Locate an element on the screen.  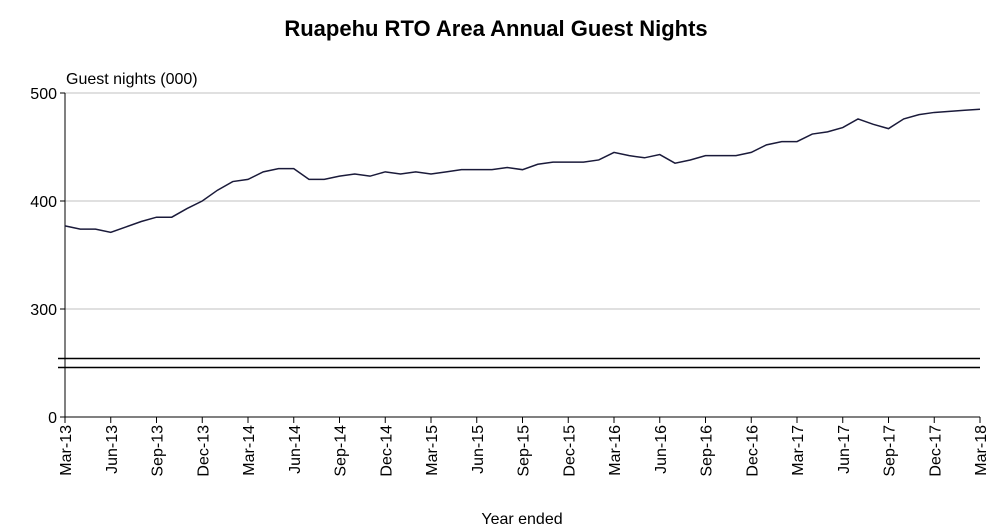
x-tick-label: Jun-15 is located at coordinates (478, 449).